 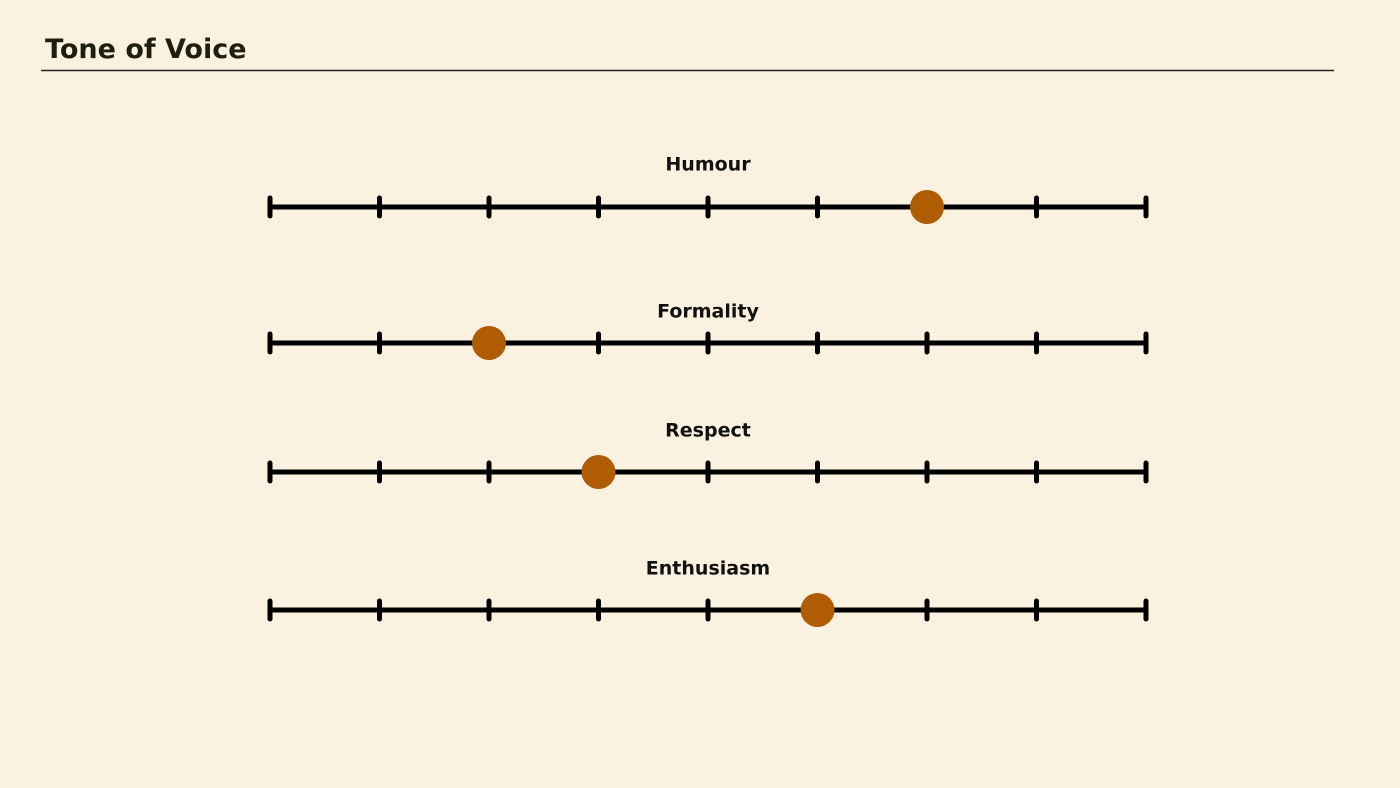 I want to click on scale-label: Formality, so click(x=708, y=312).